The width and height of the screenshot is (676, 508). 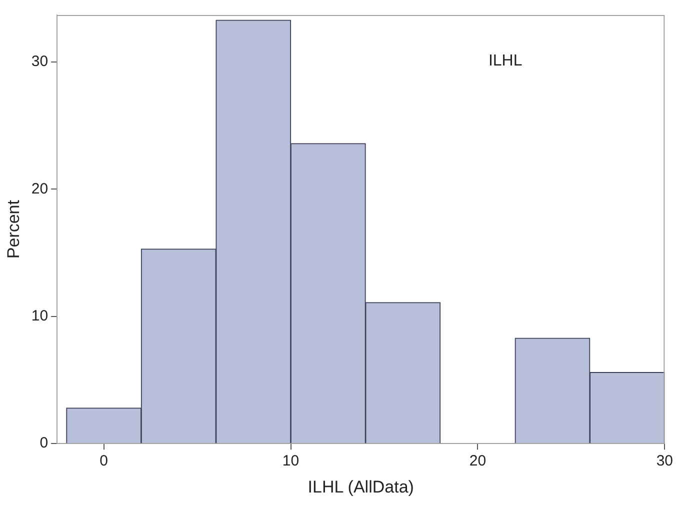 I want to click on y-axis-title: Percent, so click(x=13, y=229).